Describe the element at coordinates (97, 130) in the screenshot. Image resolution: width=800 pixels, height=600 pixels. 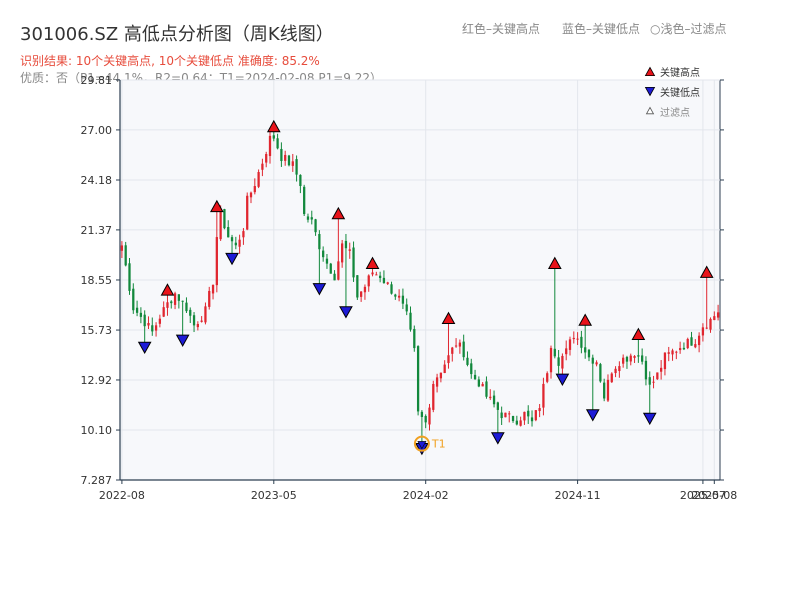
I see `y-tick-label: 27.00` at that location.